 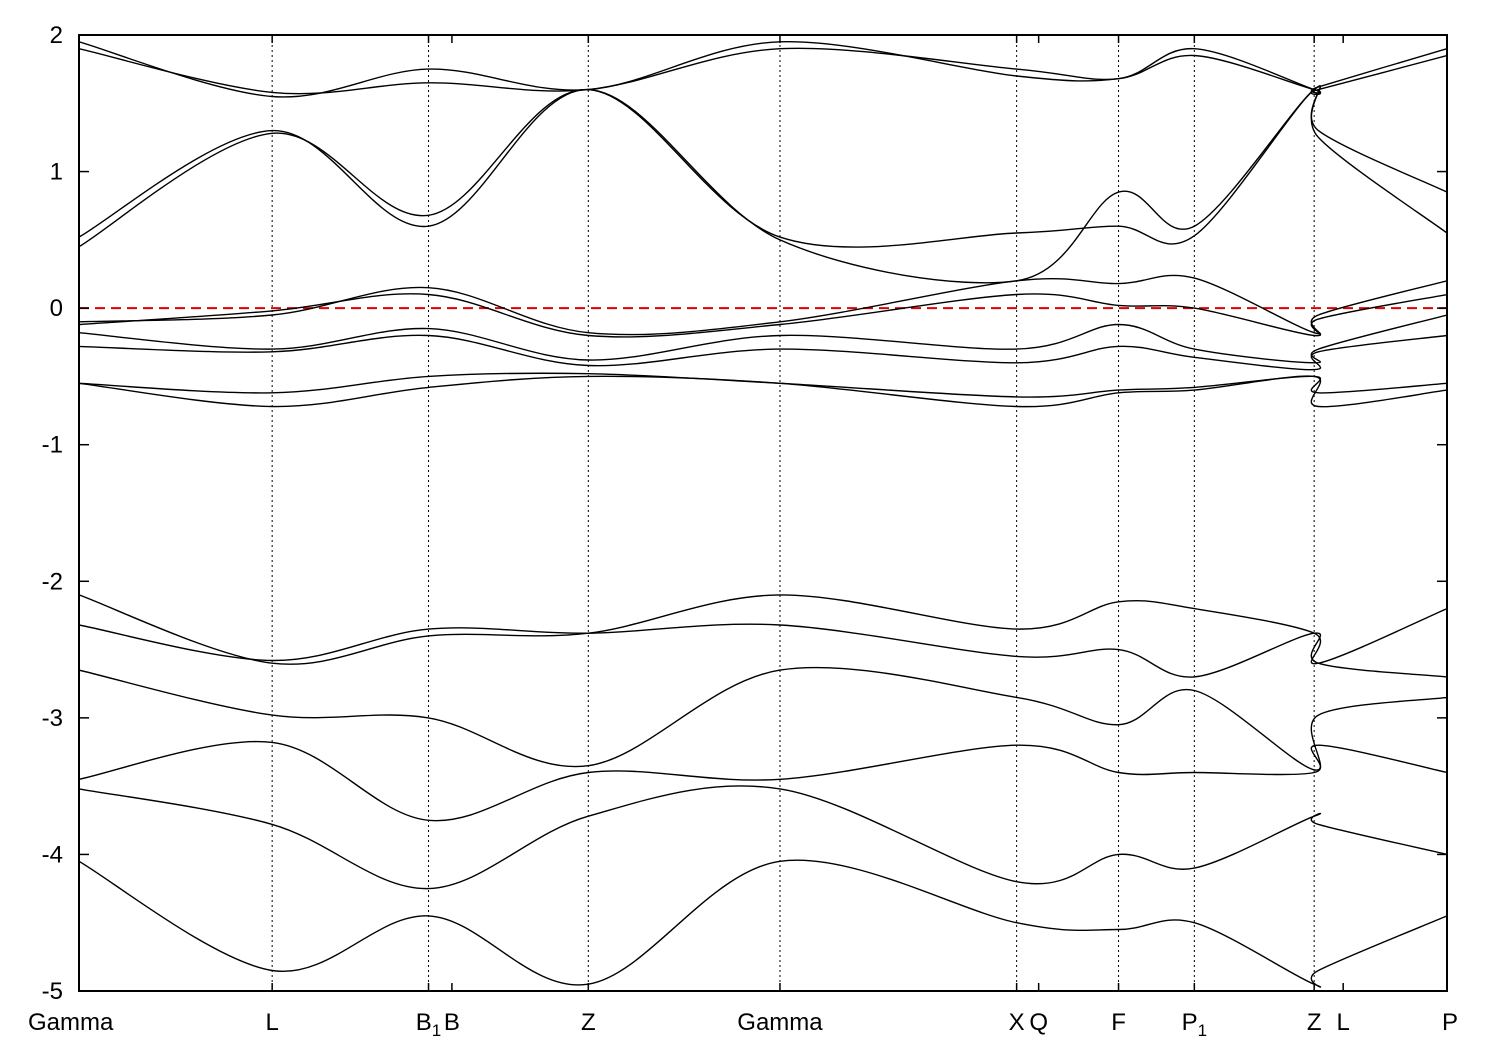 I want to click on y-tick-label: -3, so click(x=52, y=718).